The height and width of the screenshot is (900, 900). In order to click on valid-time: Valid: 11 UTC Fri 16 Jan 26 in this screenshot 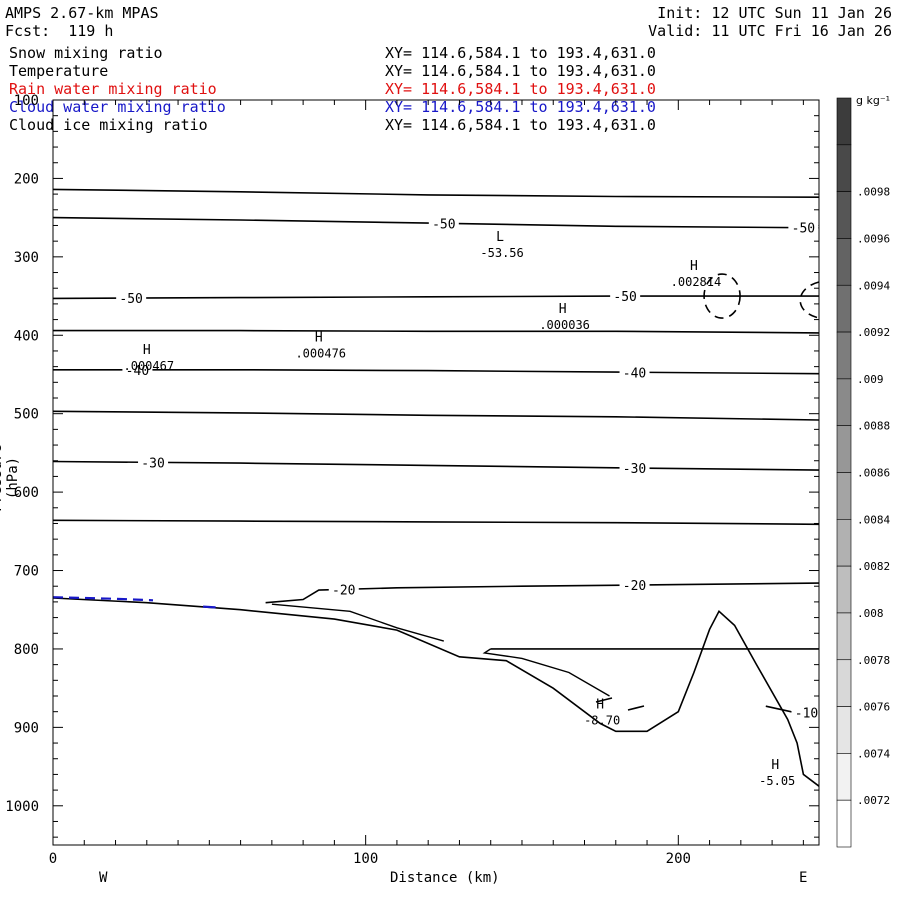, I will do `click(770, 31)`.